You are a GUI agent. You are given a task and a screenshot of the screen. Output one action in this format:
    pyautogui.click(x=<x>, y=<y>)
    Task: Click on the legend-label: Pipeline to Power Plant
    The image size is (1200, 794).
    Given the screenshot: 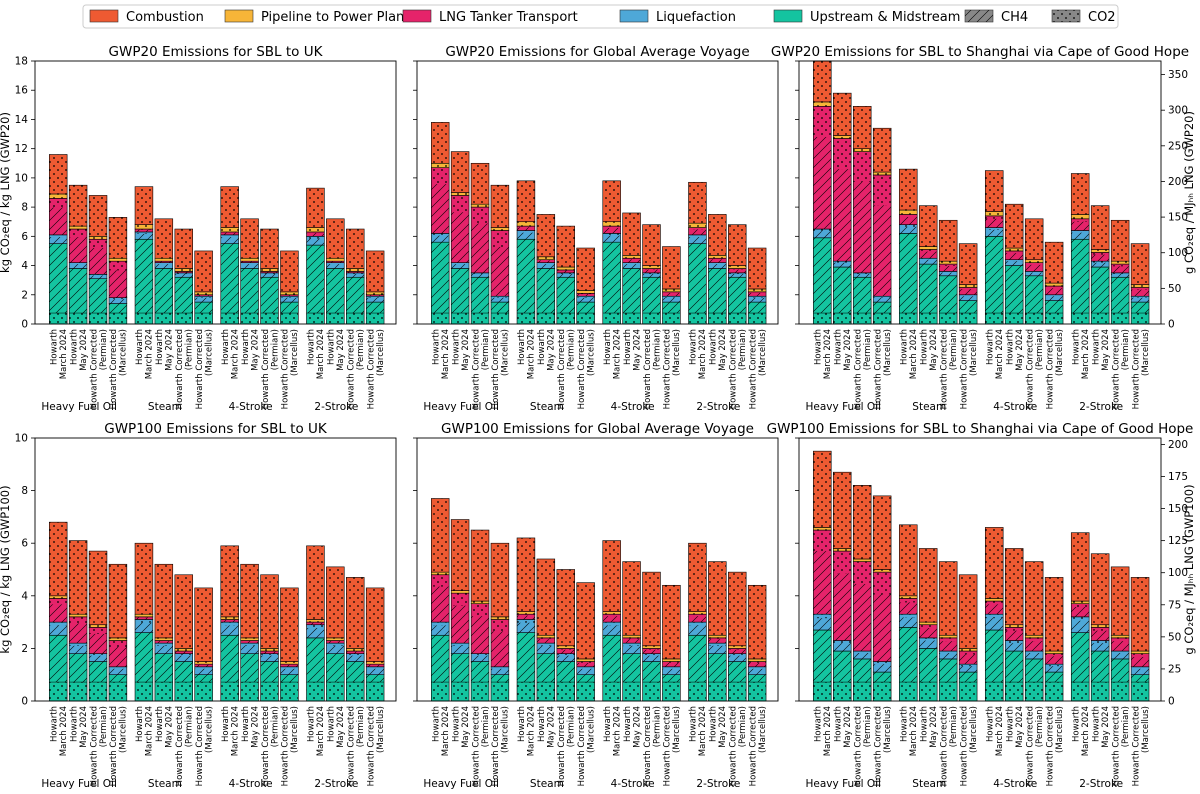 What is the action you would take?
    pyautogui.click(x=335, y=17)
    